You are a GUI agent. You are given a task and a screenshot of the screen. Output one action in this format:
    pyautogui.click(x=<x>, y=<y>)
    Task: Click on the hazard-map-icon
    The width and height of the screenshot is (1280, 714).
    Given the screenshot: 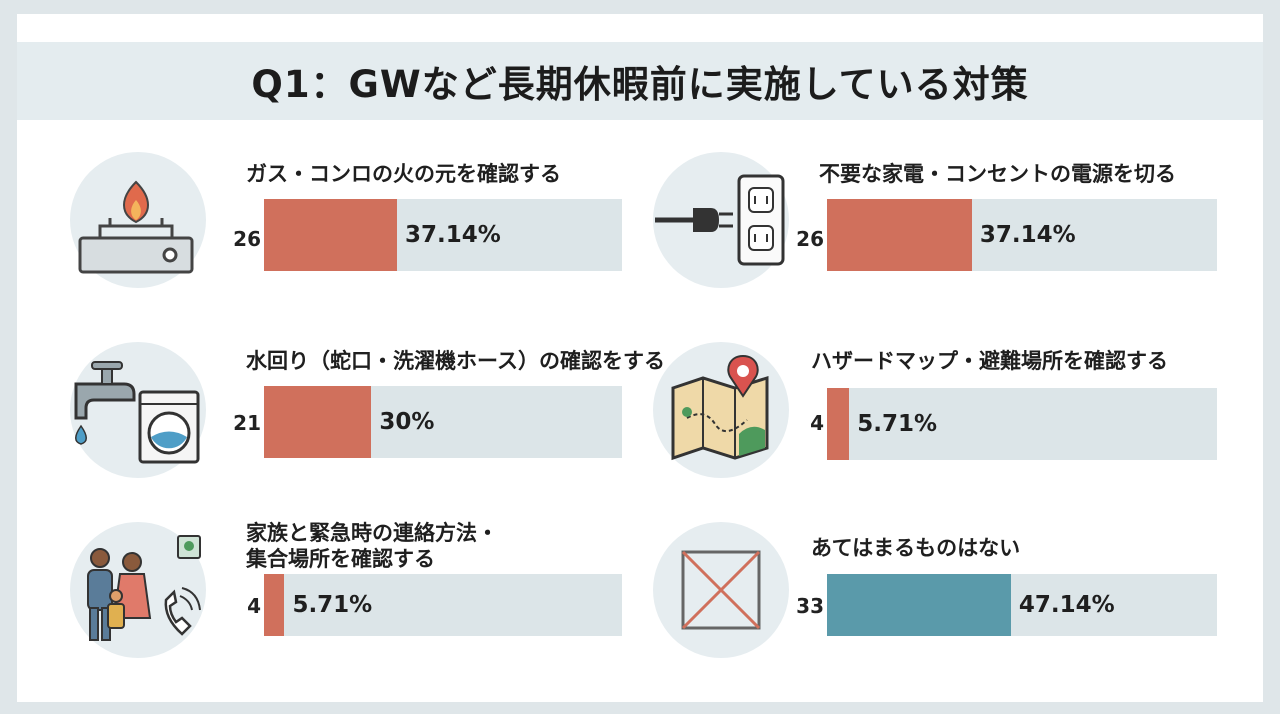 What is the action you would take?
    pyautogui.click(x=721, y=410)
    